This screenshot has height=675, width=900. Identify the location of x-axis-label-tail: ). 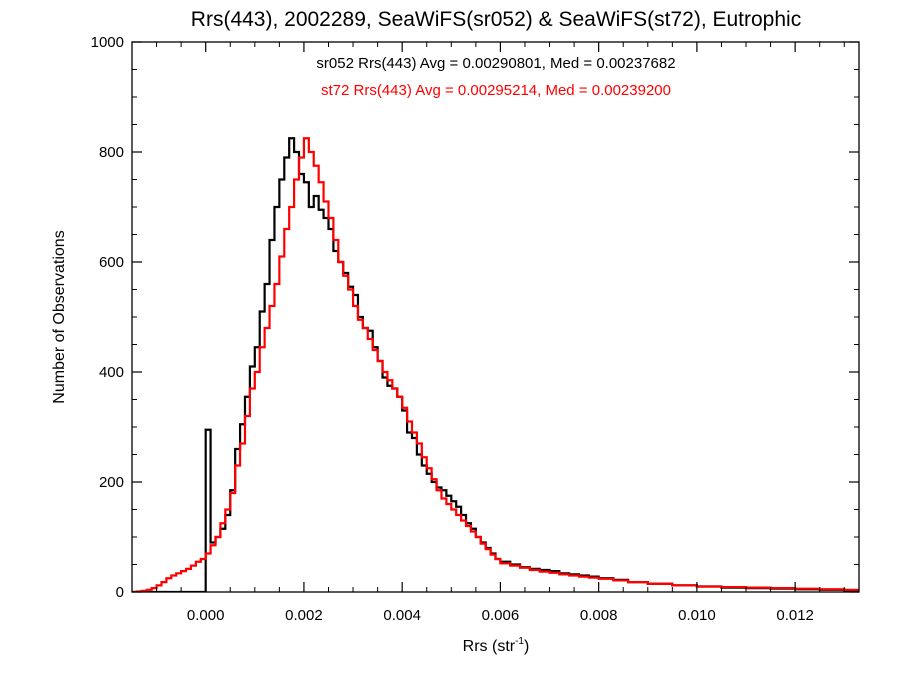
(526, 646).